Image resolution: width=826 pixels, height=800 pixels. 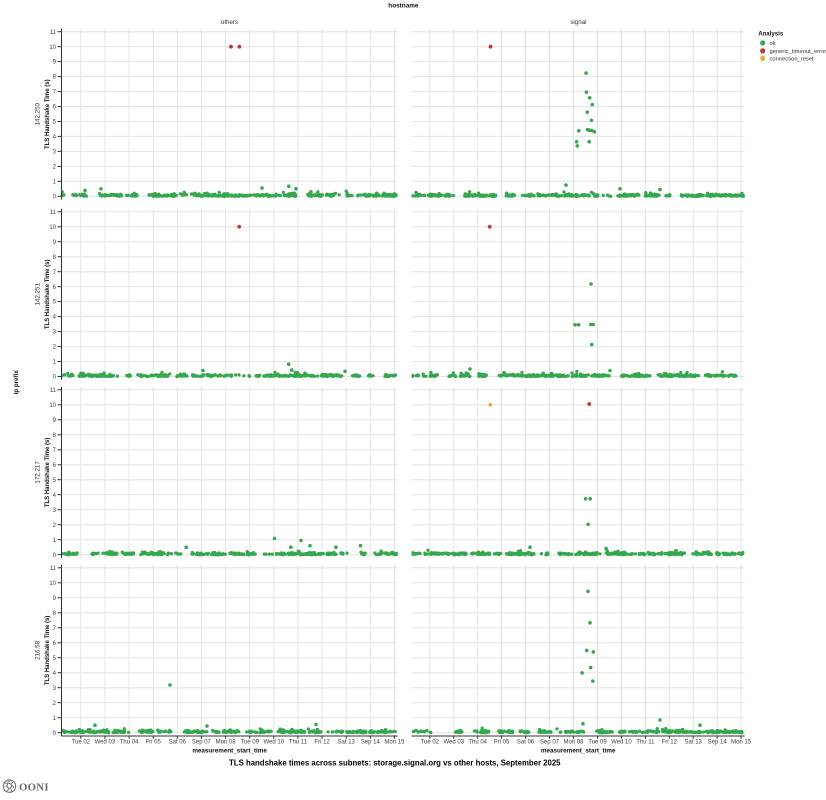 What do you see at coordinates (403, 6) in the screenshot?
I see `svg-text: hostname` at bounding box center [403, 6].